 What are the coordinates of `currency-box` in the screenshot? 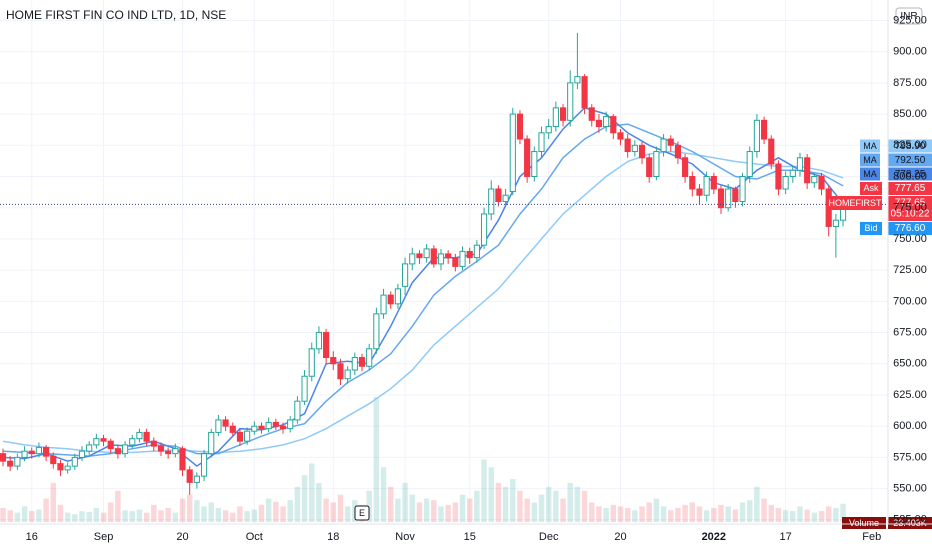 It's located at (909, 16).